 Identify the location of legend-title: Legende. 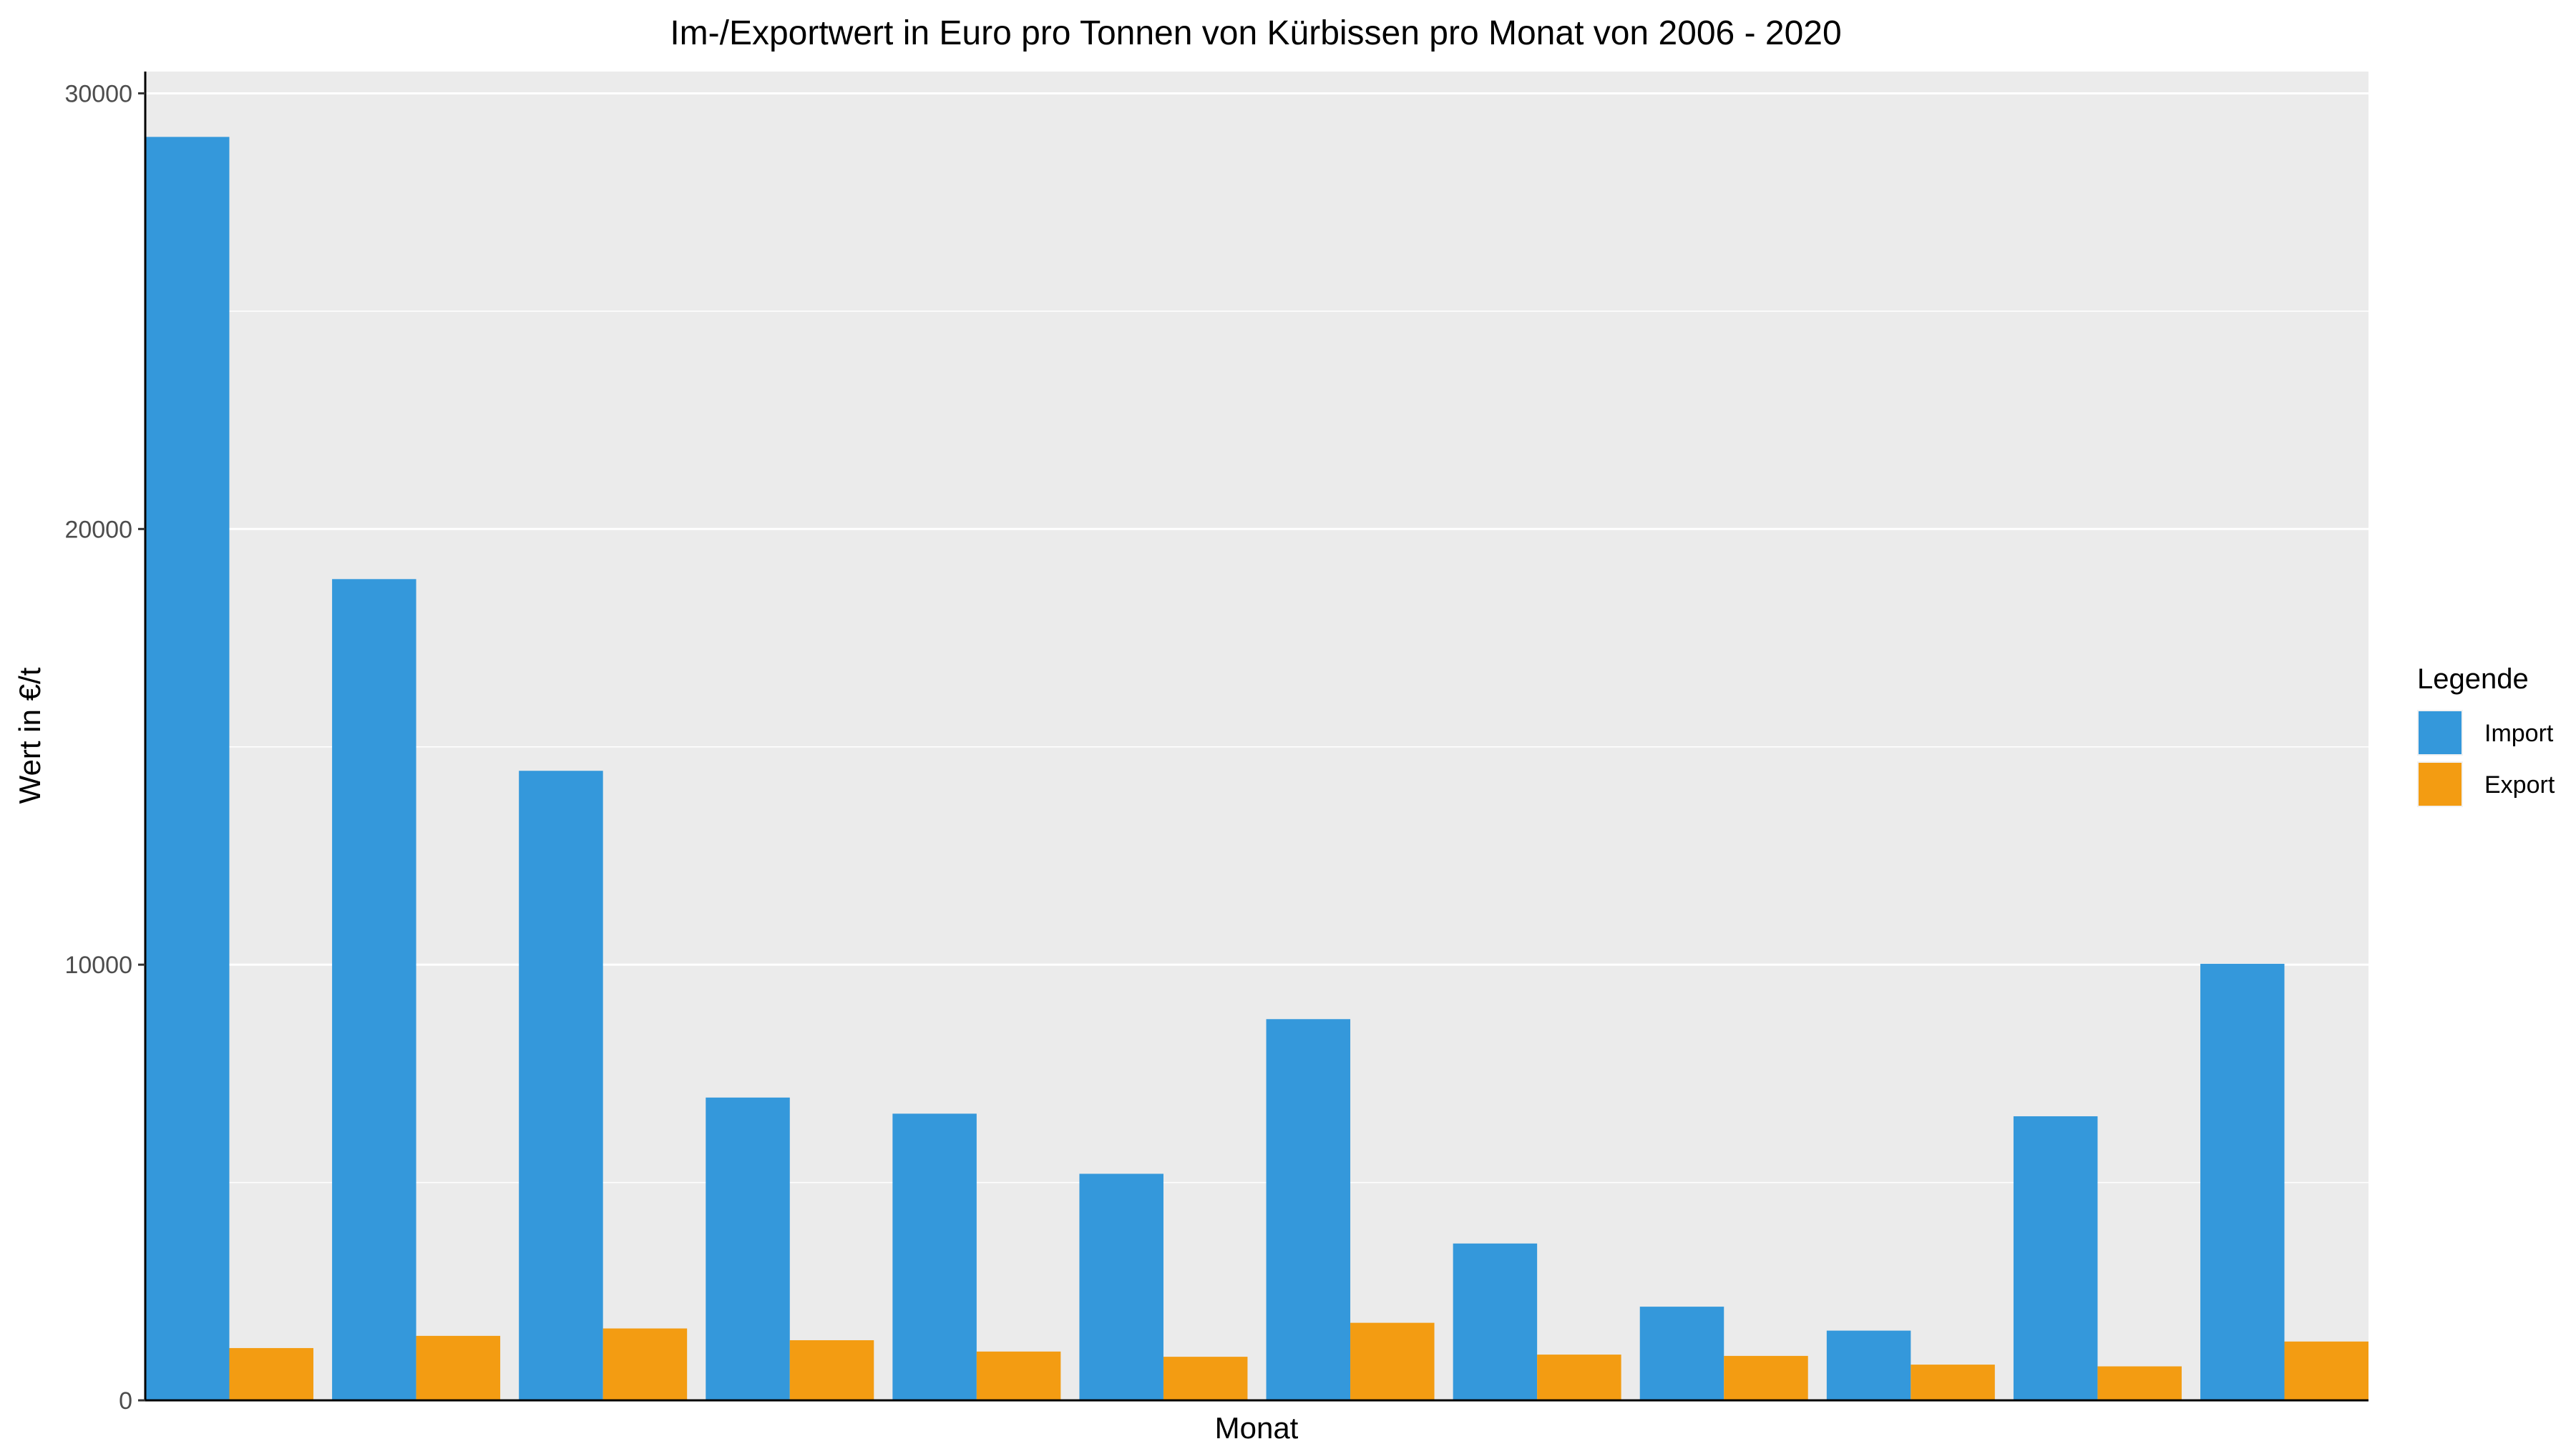
(2473, 679).